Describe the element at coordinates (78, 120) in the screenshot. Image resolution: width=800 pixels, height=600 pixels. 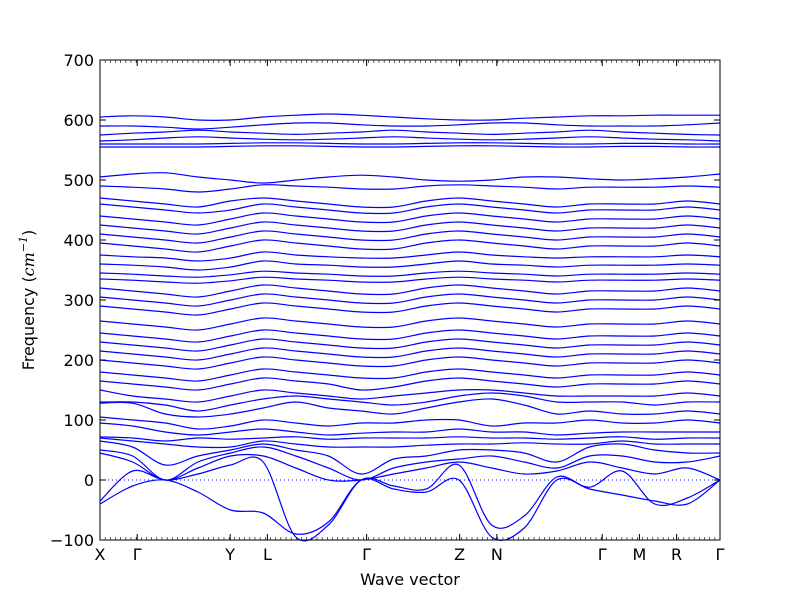
I see `y-tick-label: 600` at that location.